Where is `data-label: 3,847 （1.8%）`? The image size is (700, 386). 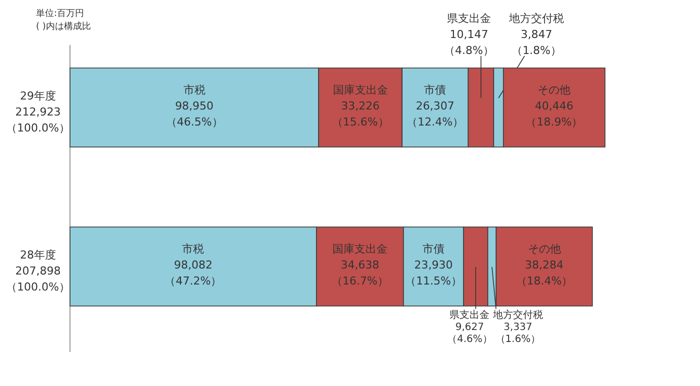
data-label: 3,847 （1.8%） is located at coordinates (537, 42).